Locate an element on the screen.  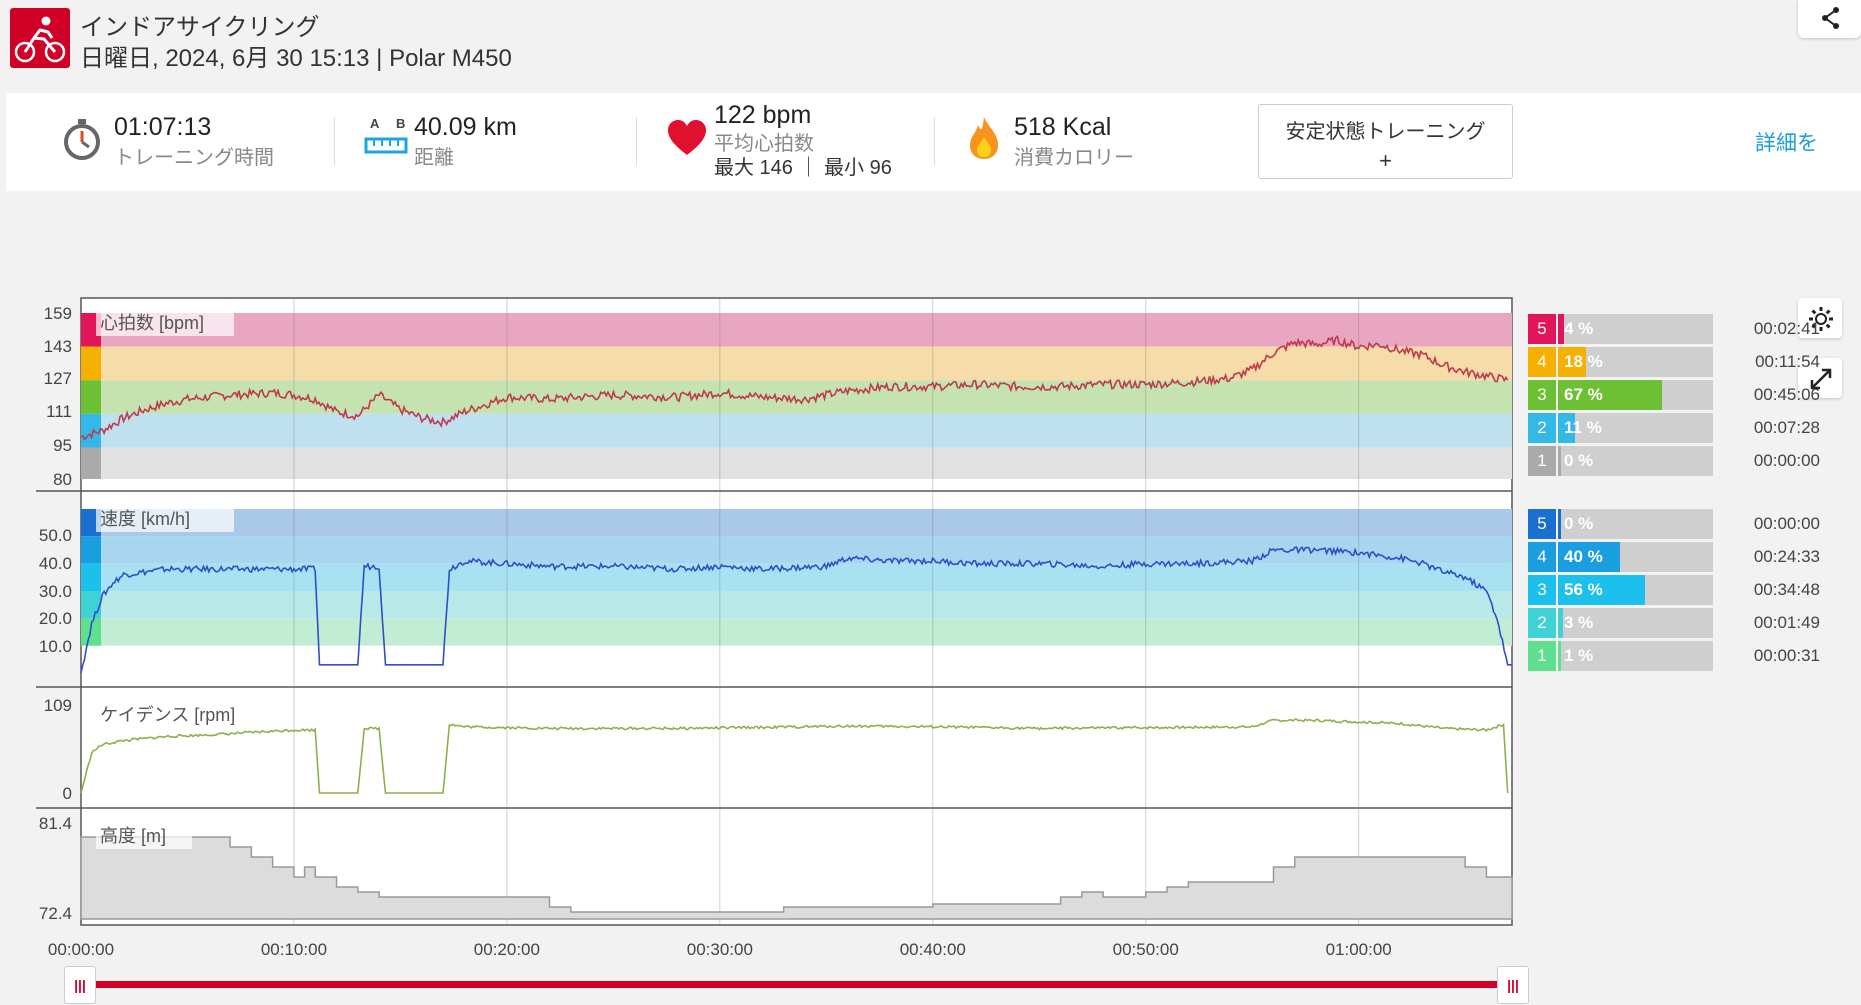
speed-zone-number: 3 is located at coordinates (1542, 590).